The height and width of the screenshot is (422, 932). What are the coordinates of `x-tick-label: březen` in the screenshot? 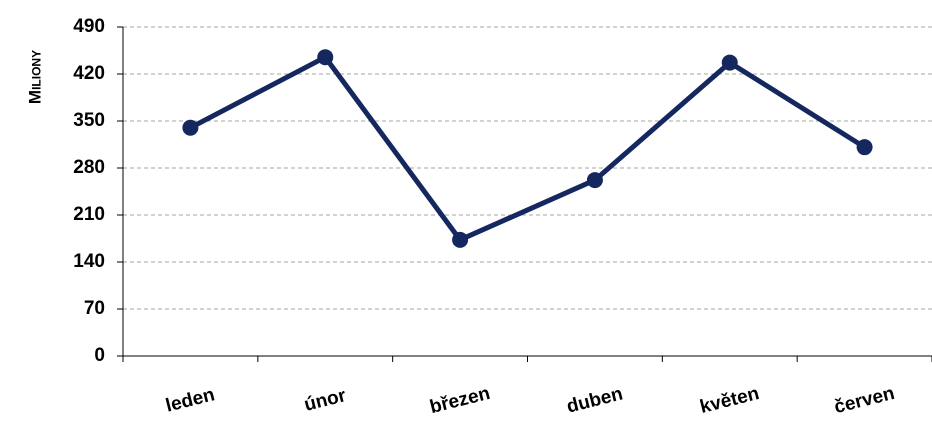 It's located at (460, 400).